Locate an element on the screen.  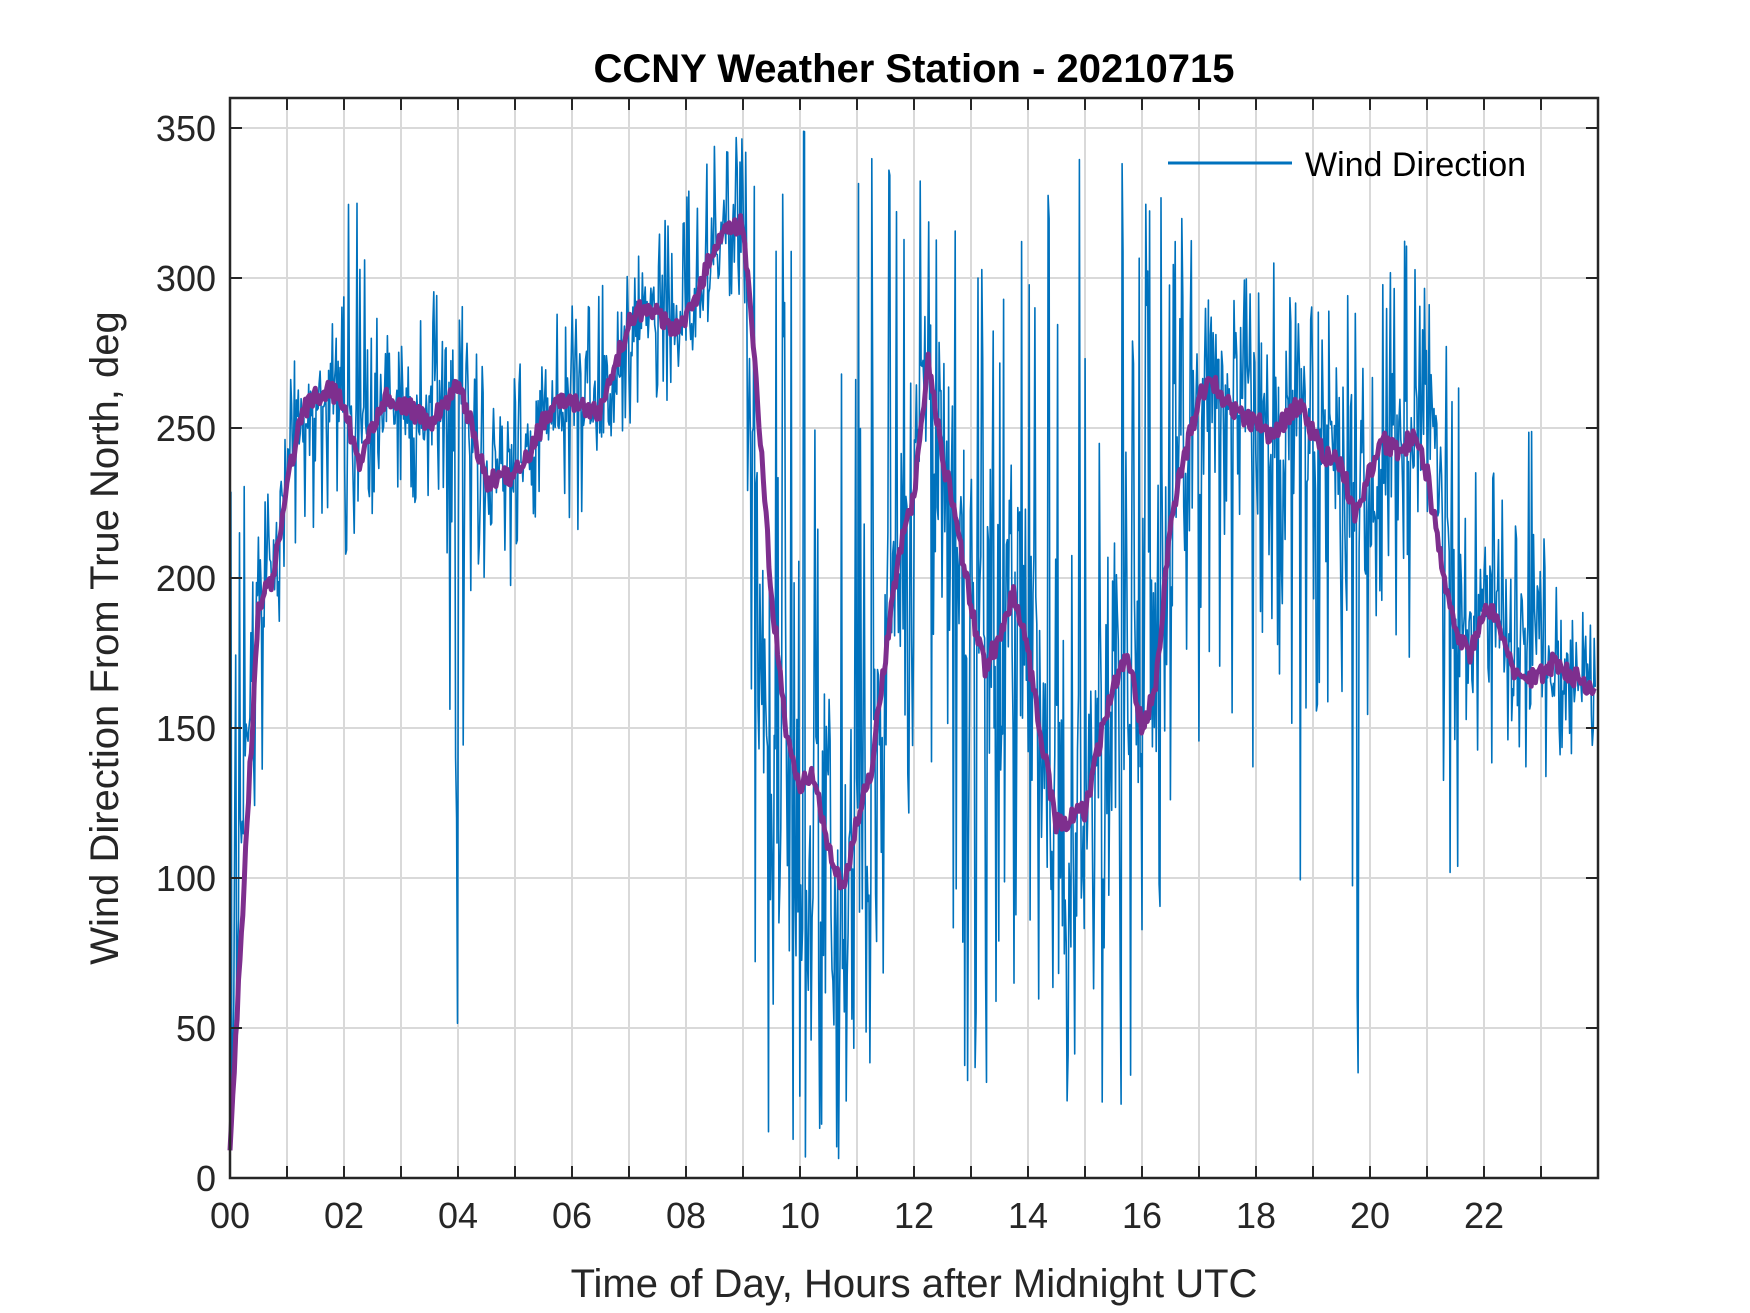
x-axis-label: Time of Day, Hours after Midnight UTC is located at coordinates (914, 1284).